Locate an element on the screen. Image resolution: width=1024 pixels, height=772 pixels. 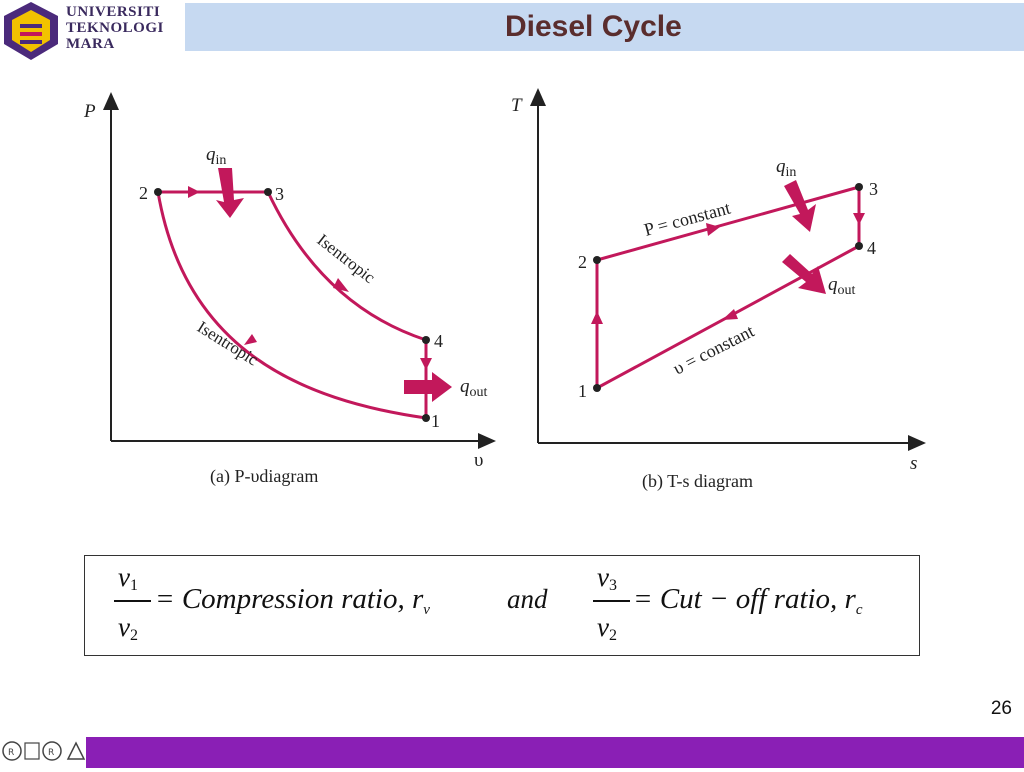
title-bar is located at coordinates (604, 27).